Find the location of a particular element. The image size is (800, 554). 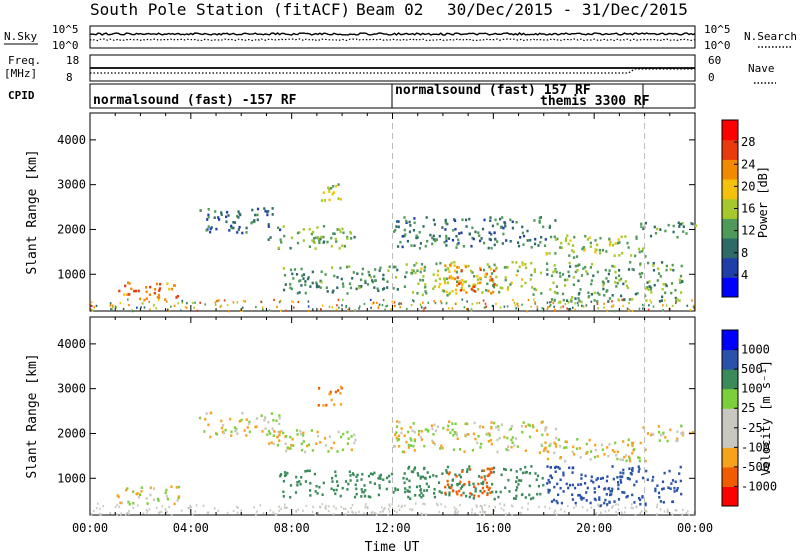

power-ylabel: Slant Range [km] is located at coordinates (32, 211).